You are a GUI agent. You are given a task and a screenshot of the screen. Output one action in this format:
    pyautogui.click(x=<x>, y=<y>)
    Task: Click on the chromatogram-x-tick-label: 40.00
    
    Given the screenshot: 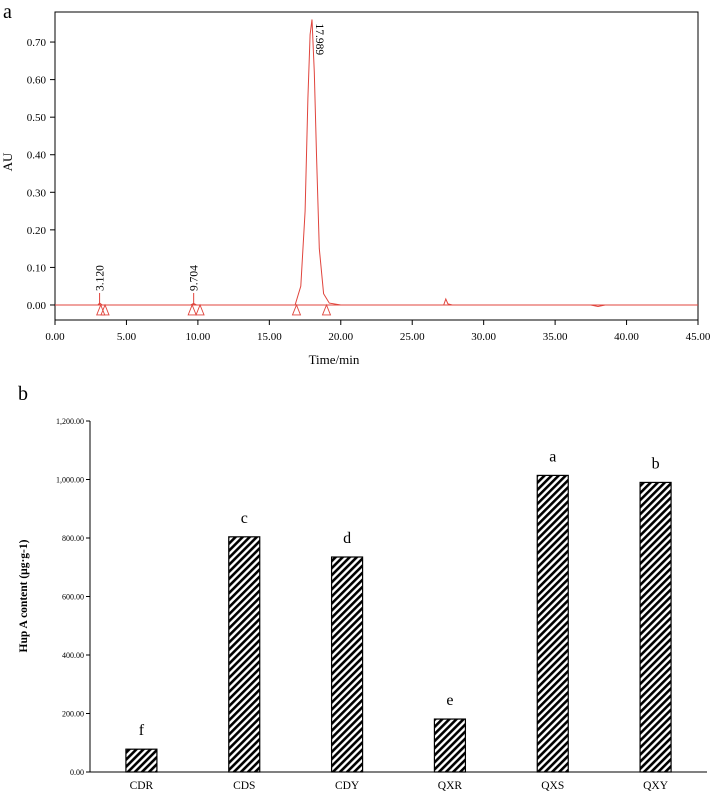 What is the action you would take?
    pyautogui.click(x=626, y=337)
    